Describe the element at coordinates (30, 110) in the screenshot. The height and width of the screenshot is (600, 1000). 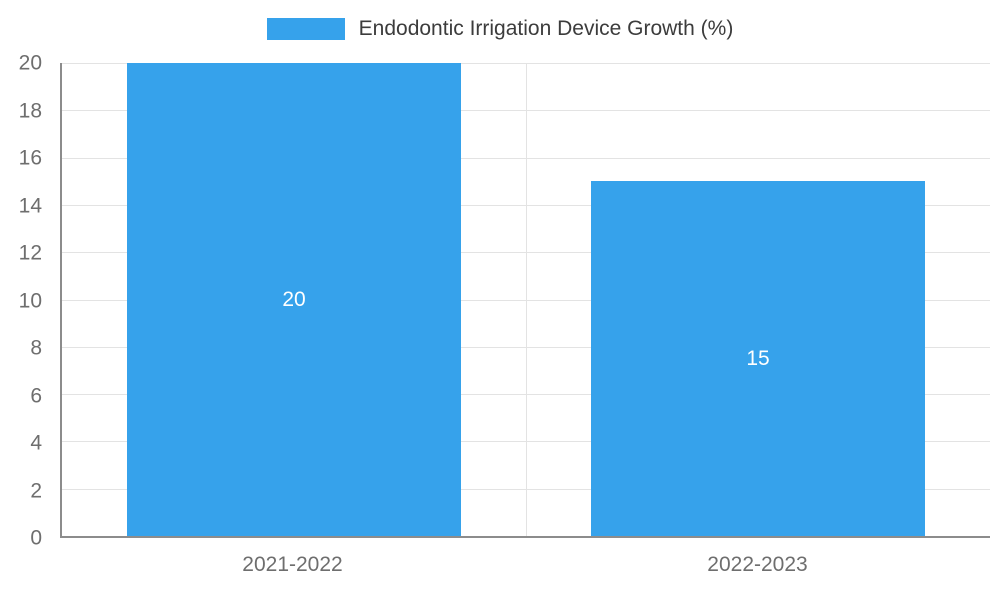
I see `y-tick-label: 18` at that location.